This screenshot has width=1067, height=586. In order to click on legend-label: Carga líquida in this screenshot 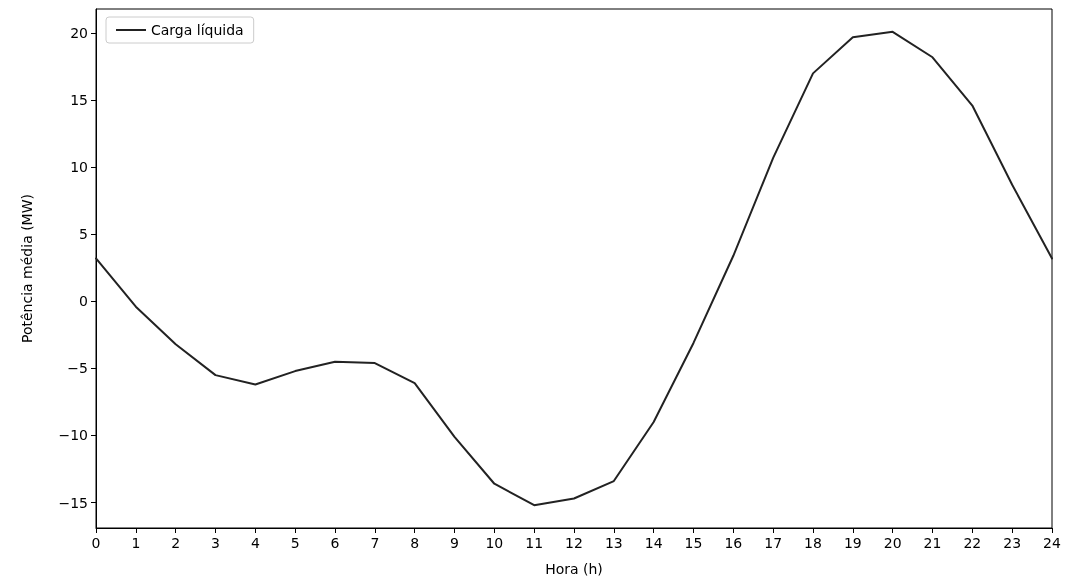, I will do `click(197, 30)`.